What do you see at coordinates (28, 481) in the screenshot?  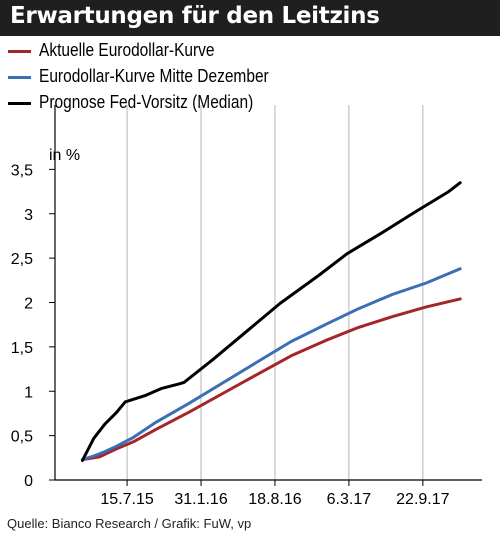 I see `y-tick-label-0: 0` at bounding box center [28, 481].